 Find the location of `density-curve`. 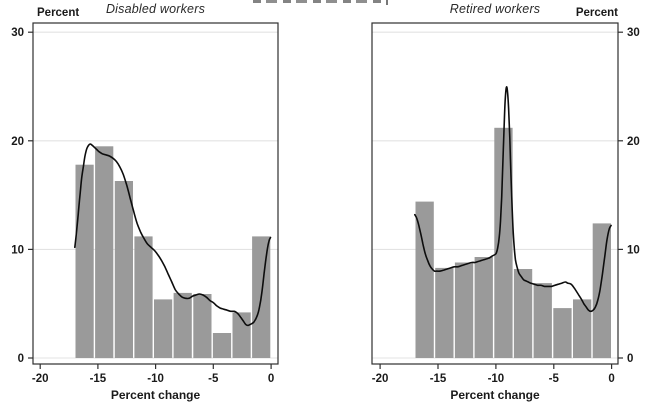

density-curve is located at coordinates (173, 235).